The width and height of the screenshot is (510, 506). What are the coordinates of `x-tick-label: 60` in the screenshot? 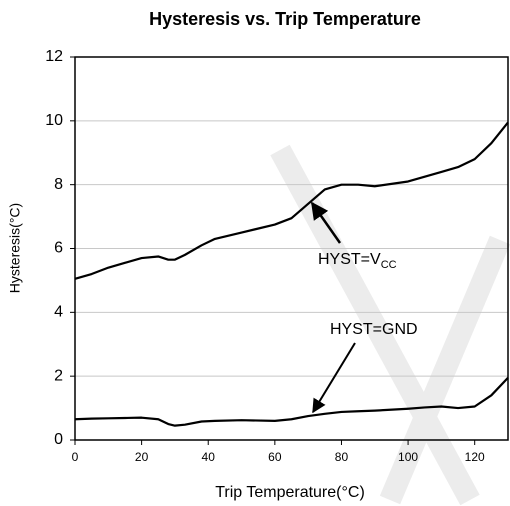 It's located at (275, 457).